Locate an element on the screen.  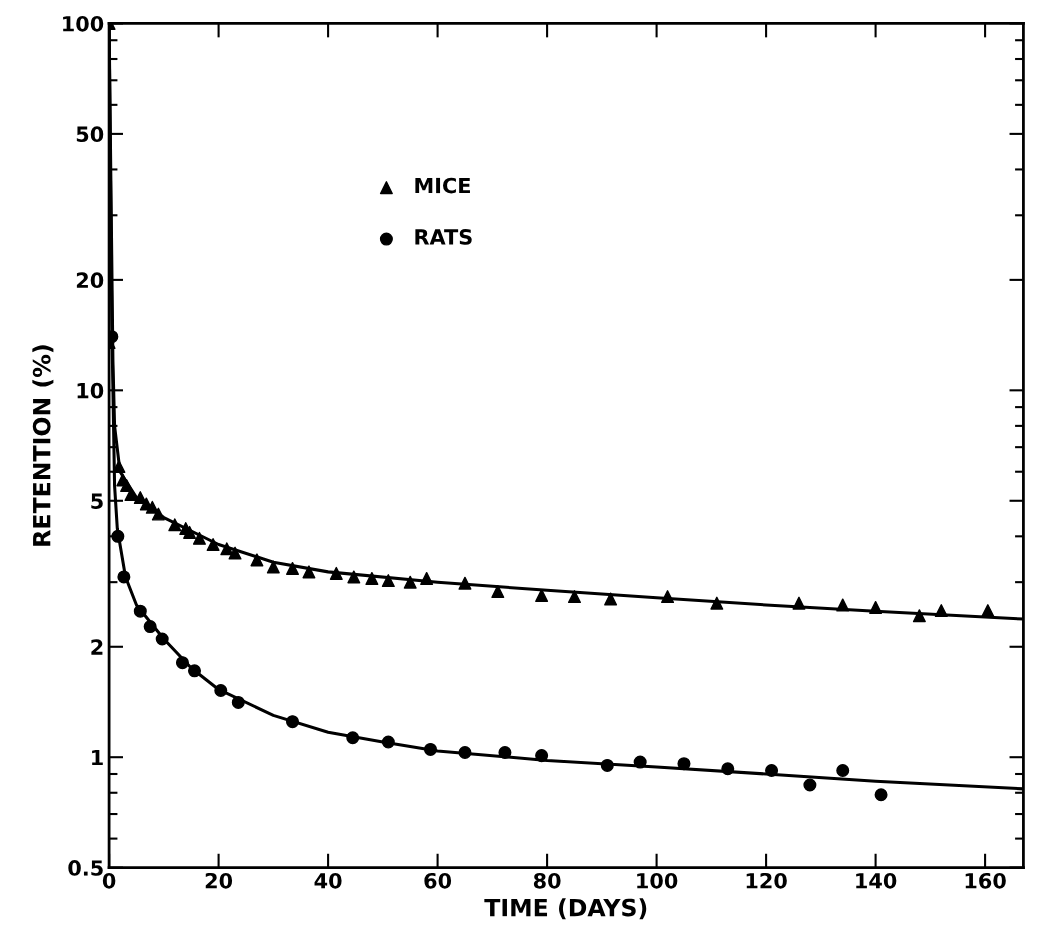
y-tick-label: 2 is located at coordinates (97, 647).